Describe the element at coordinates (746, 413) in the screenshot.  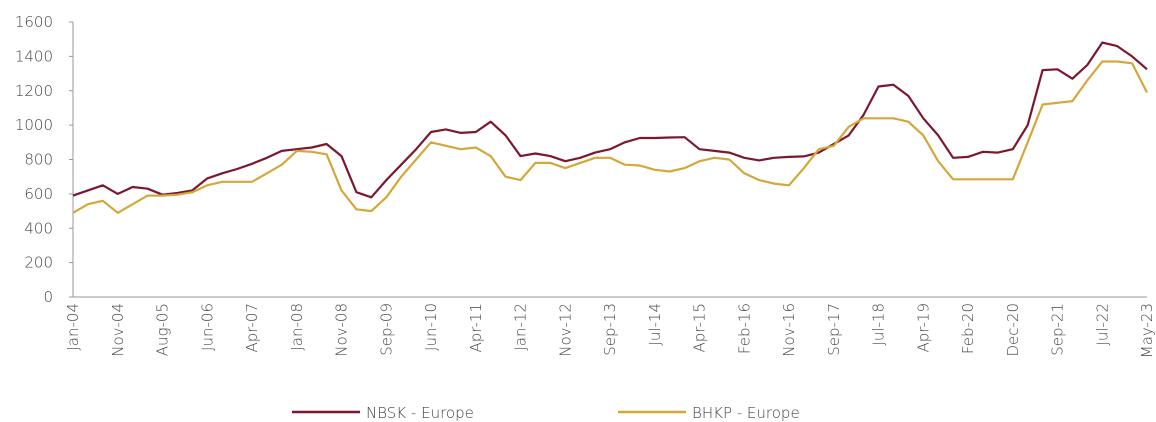
I see `legend-label: BHKP - Europe` at that location.